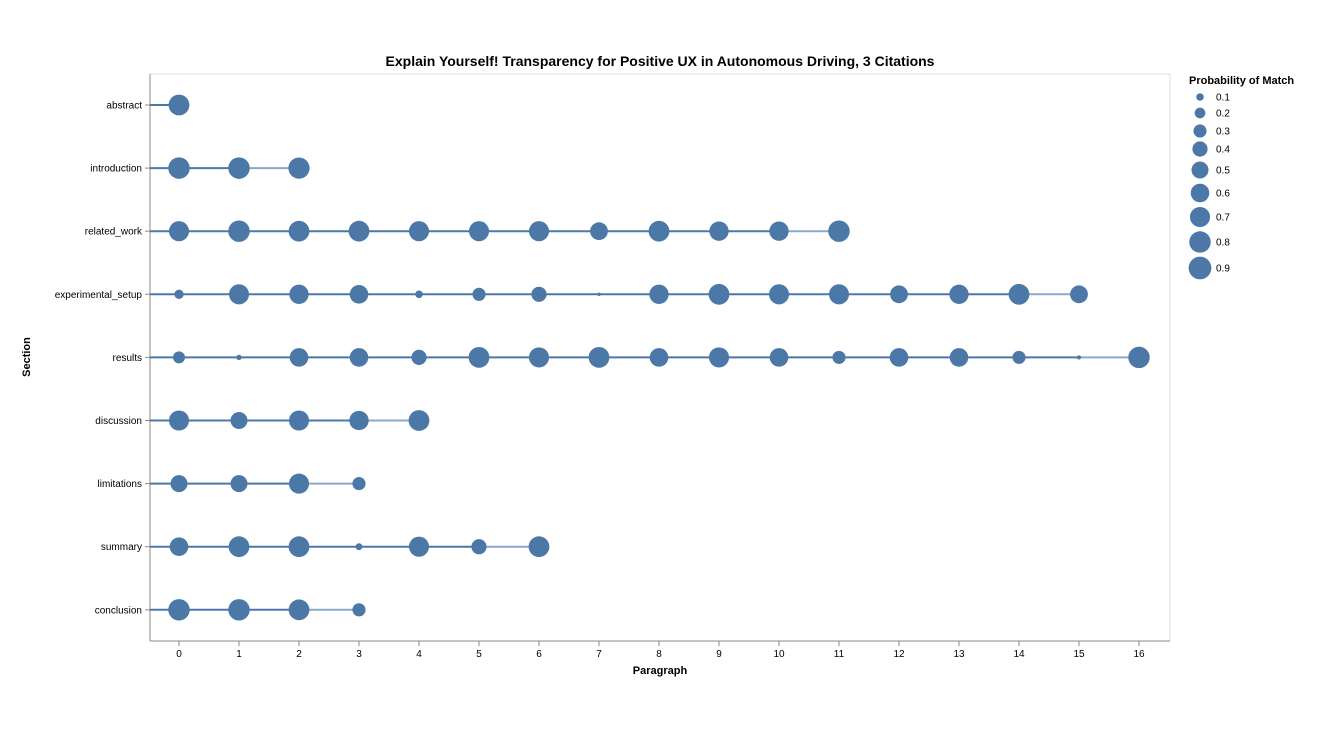  What do you see at coordinates (121, 547) in the screenshot?
I see `y-tick-label-summary: summary` at bounding box center [121, 547].